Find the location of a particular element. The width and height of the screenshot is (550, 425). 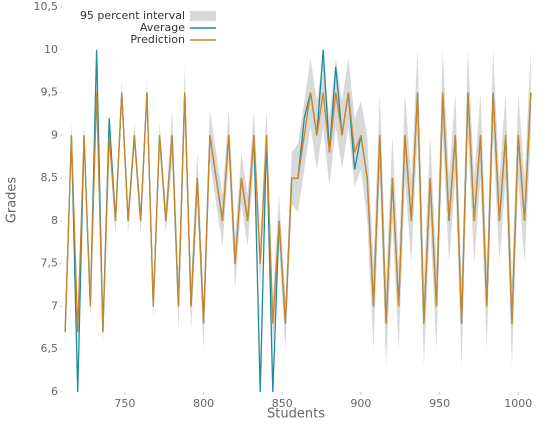

y-tick-label: 10,5 is located at coordinates (46, 6).